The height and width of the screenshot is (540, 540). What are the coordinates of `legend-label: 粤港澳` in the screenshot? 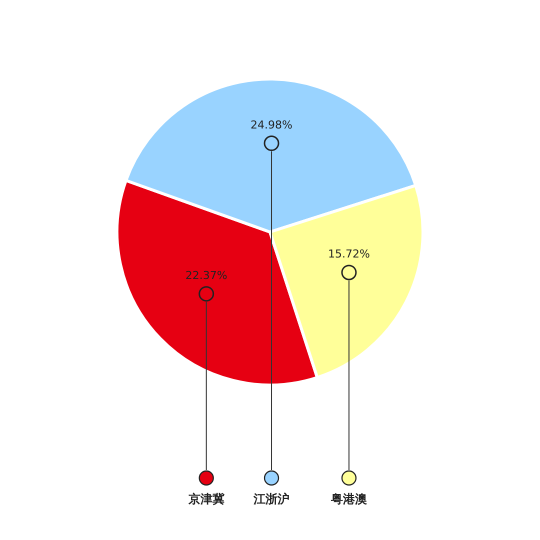 It's located at (348, 499).